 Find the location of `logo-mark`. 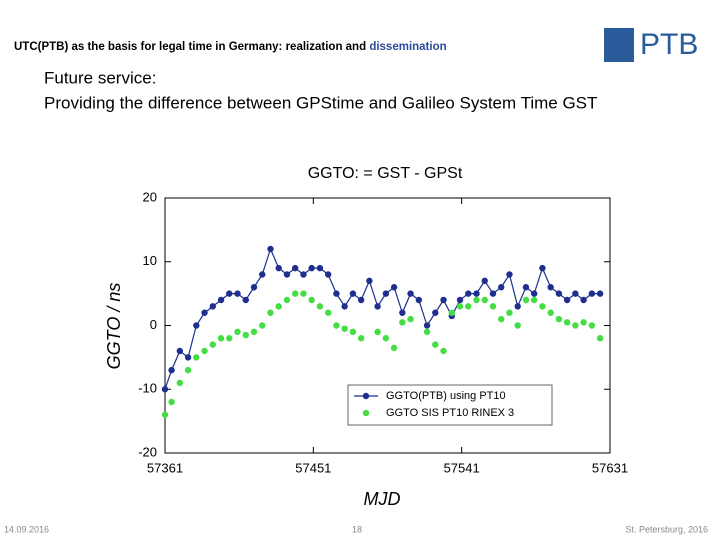

logo-mark is located at coordinates (619, 45).